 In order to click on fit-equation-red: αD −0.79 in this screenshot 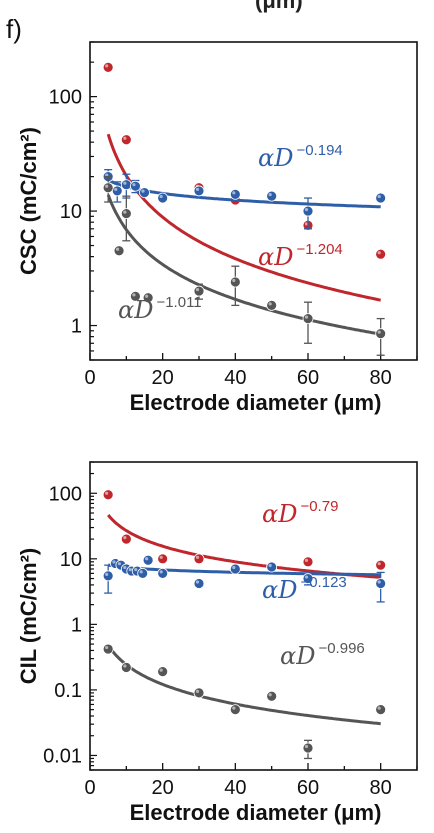, I will do `click(300, 513)`.